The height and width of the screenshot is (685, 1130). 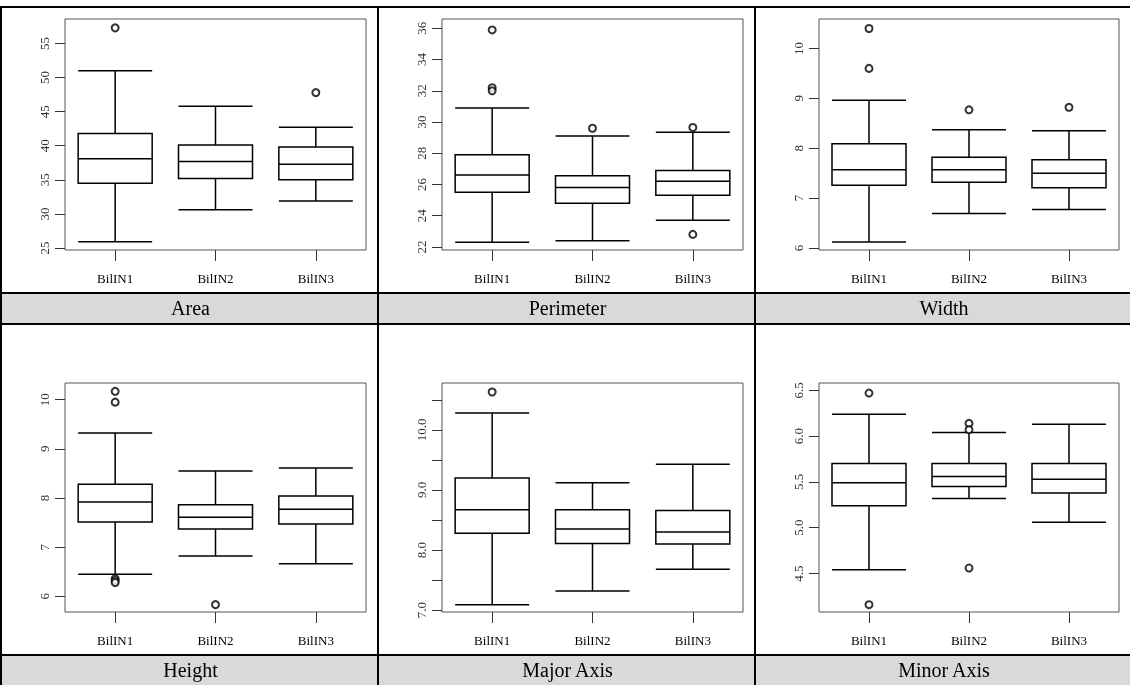 What do you see at coordinates (421, 550) in the screenshot?
I see `y-tick-label: 8.0` at bounding box center [421, 550].